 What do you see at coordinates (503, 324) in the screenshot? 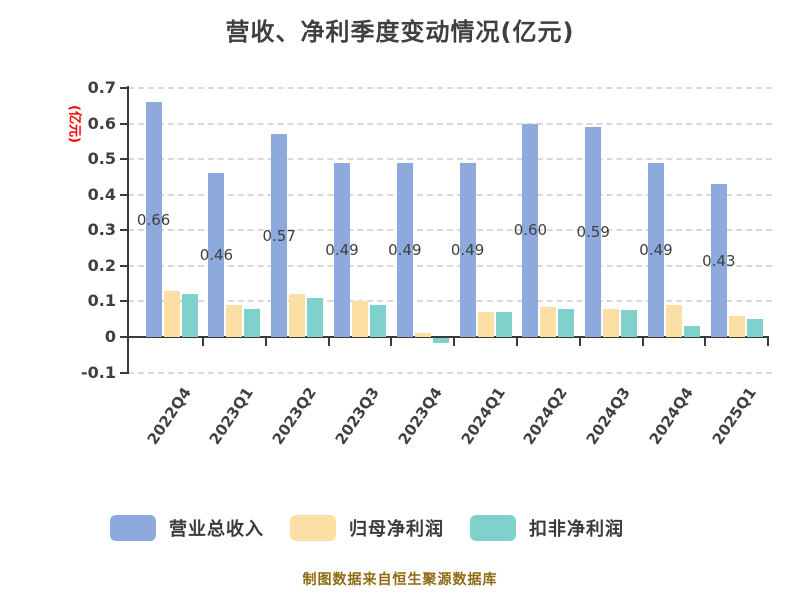
I see `bar-扣非净利润-2024Q1` at bounding box center [503, 324].